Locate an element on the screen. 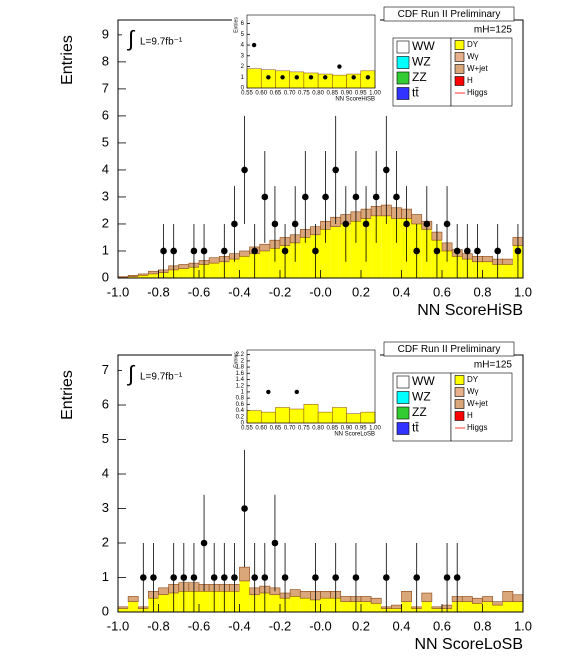 Image resolution: width=567 pixels, height=667 pixels. y-tick-label: 0.8 is located at coordinates (240, 399).